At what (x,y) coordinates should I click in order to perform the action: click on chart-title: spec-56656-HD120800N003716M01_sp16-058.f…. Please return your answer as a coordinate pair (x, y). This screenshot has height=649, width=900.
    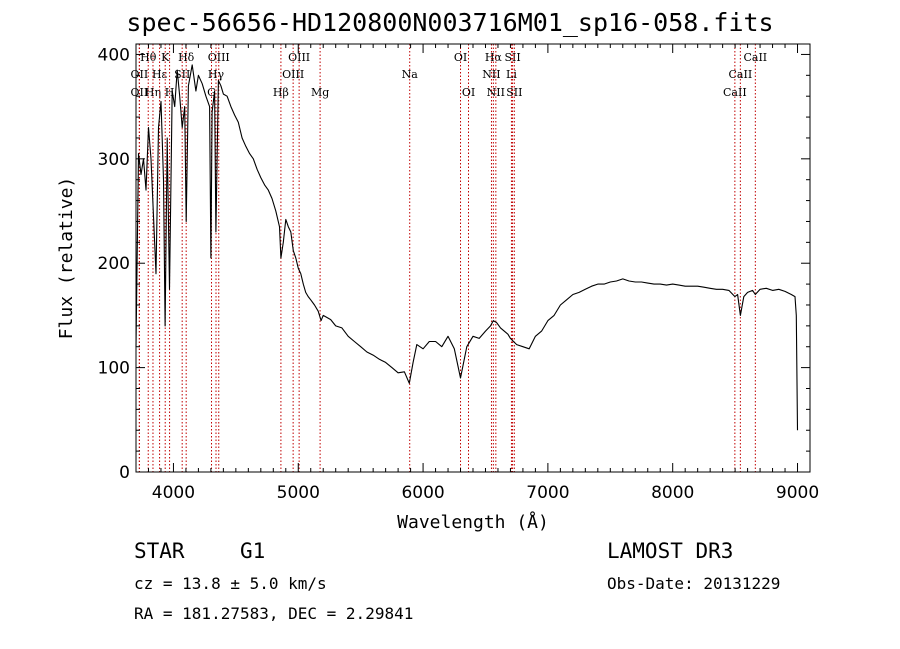
    Looking at the image, I should click on (450, 22).